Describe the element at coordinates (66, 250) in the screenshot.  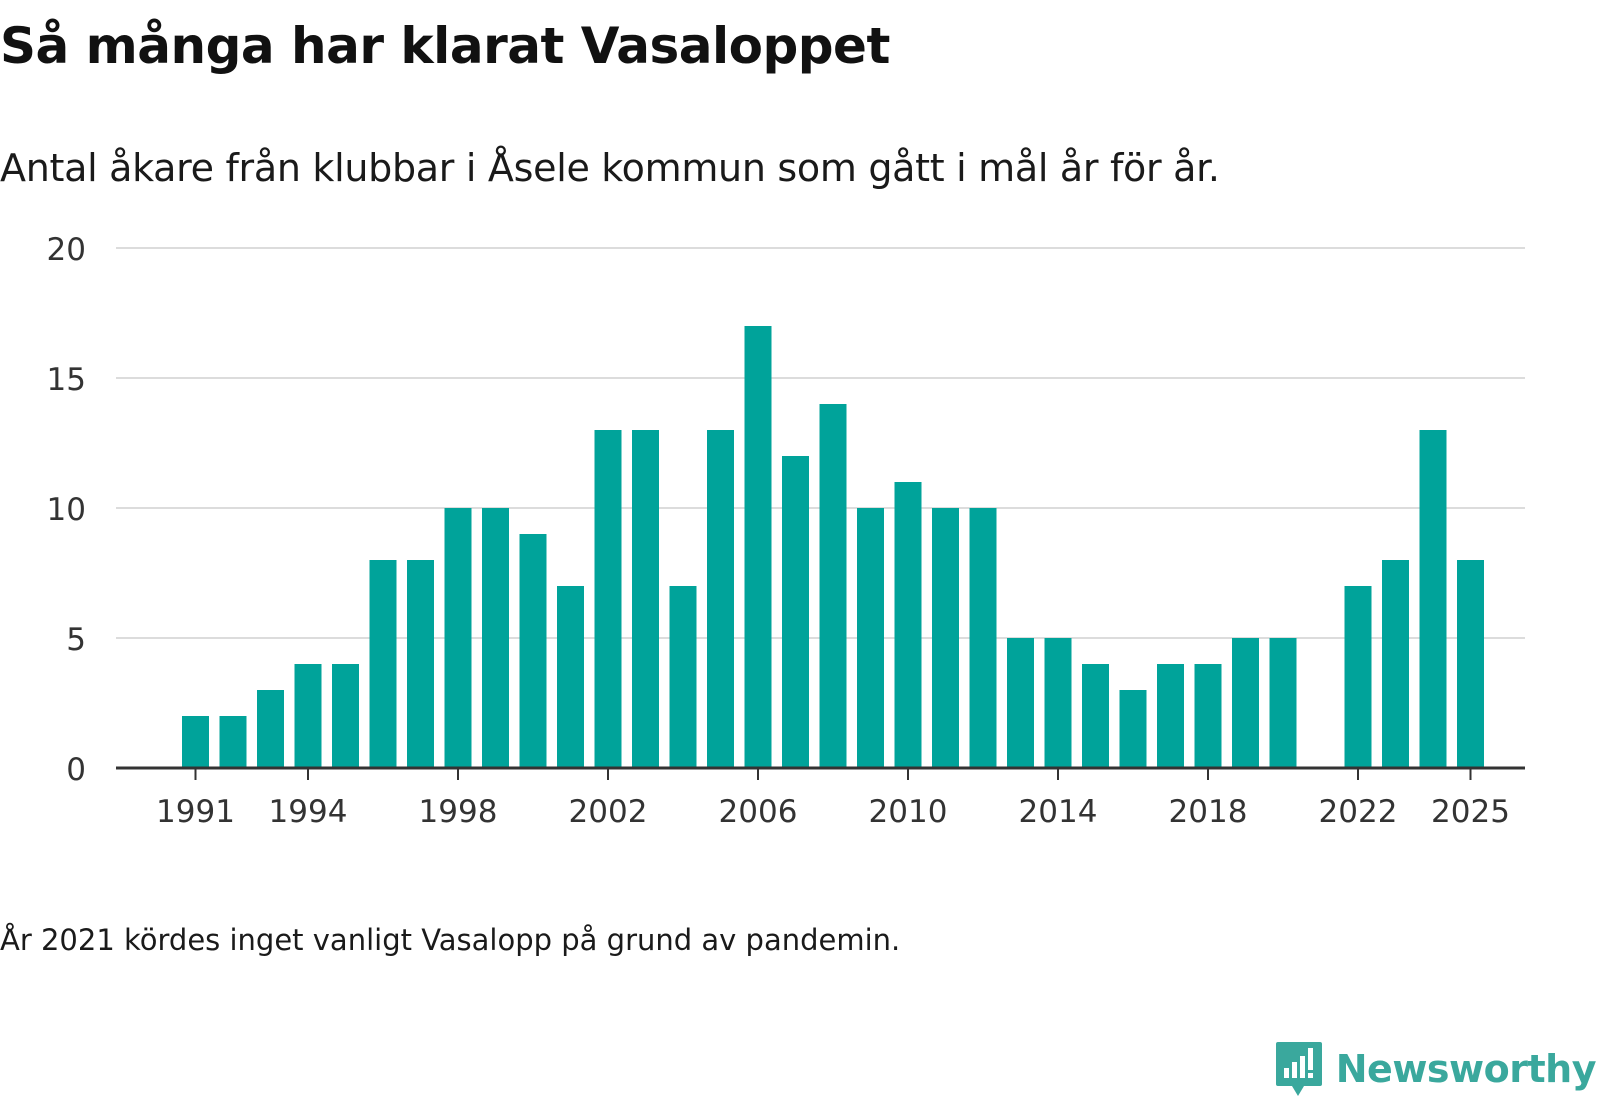
I see `y-tick-label: 20` at that location.